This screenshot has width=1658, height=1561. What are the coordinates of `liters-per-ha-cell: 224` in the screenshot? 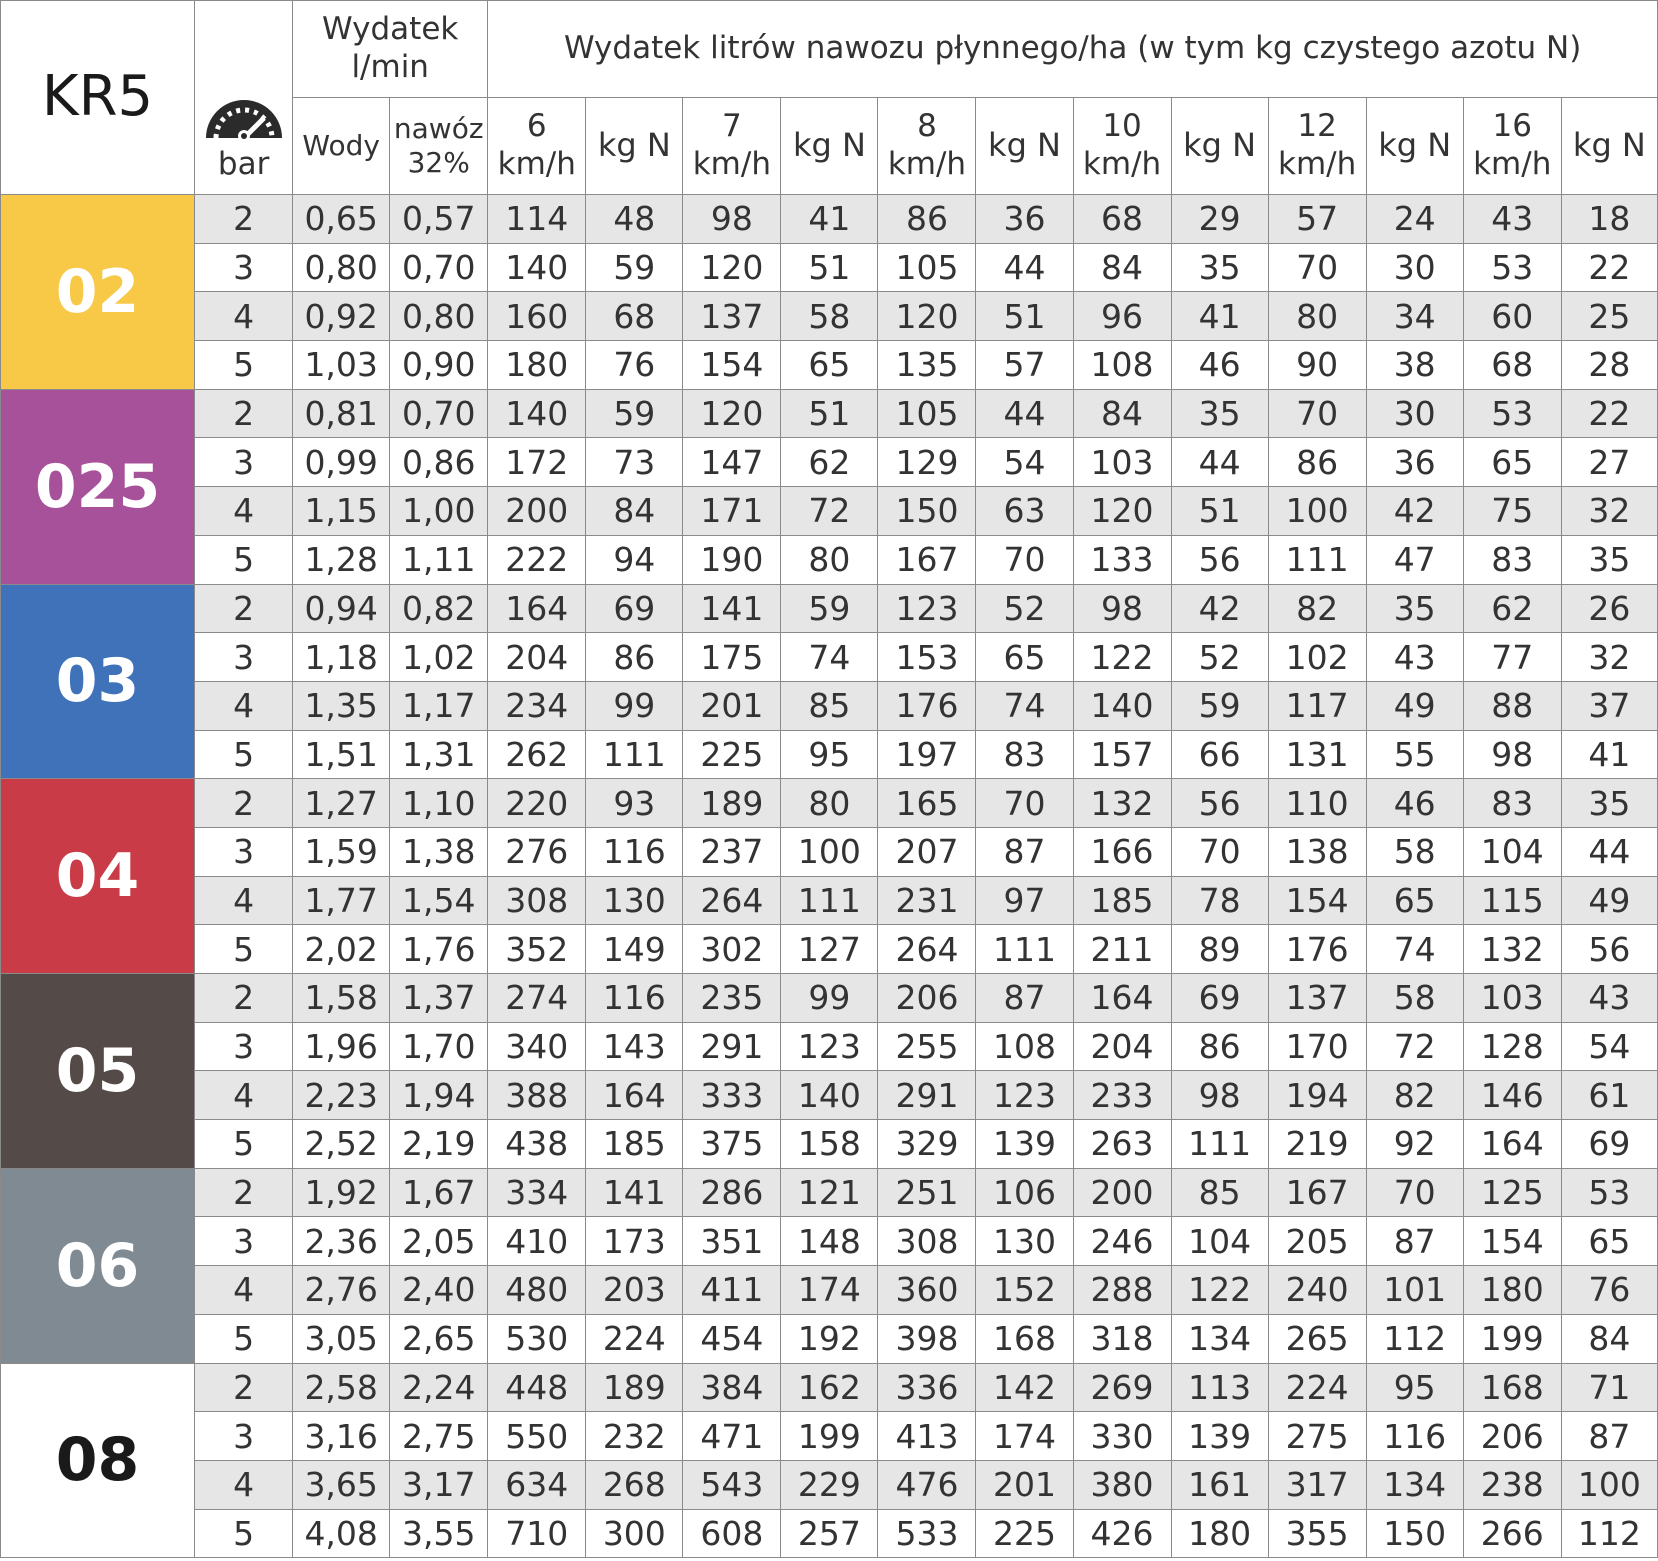 It's located at (1317, 1387).